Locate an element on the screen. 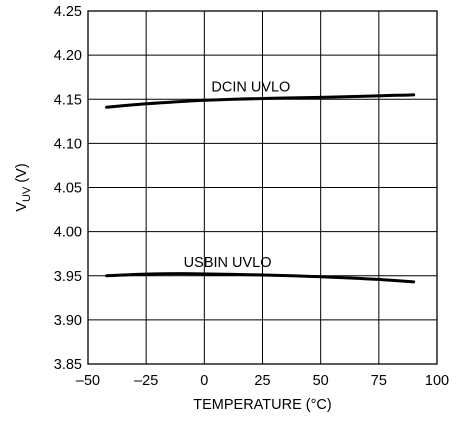 Image resolution: width=470 pixels, height=421 pixels. y-tick-label: 4.25 is located at coordinates (68, 12).